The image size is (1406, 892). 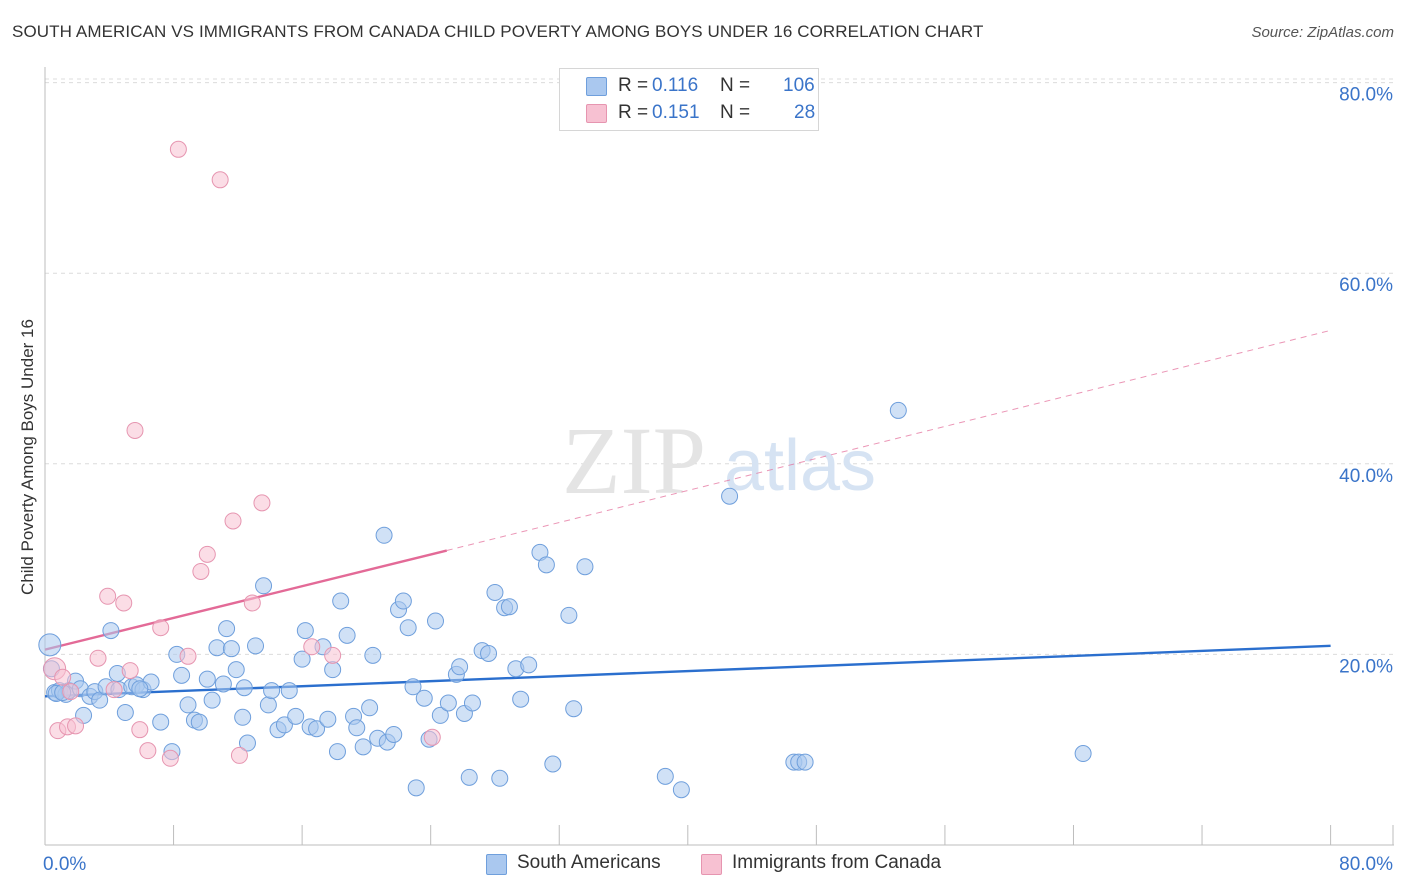 I want to click on legend-r-value: 0.116, so click(x=675, y=85).